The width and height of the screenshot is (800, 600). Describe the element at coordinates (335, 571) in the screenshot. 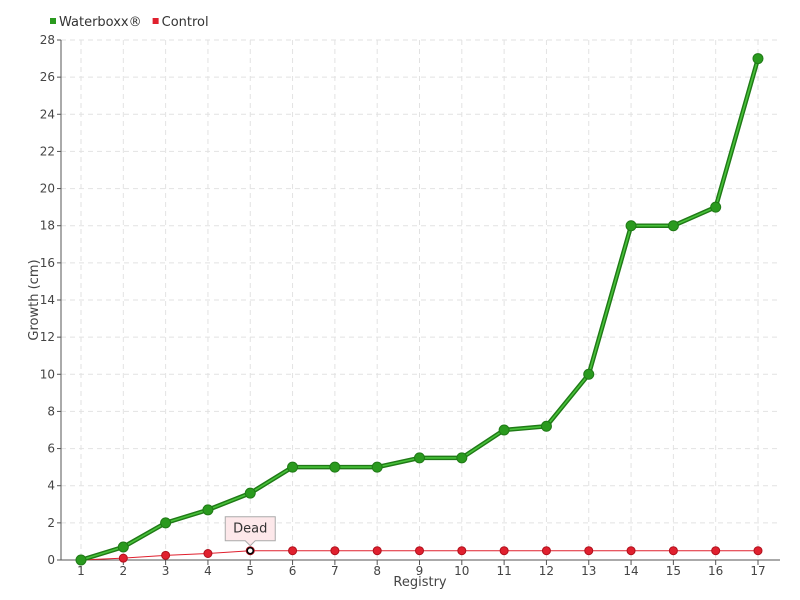

I see `x-tick-label: 7` at that location.